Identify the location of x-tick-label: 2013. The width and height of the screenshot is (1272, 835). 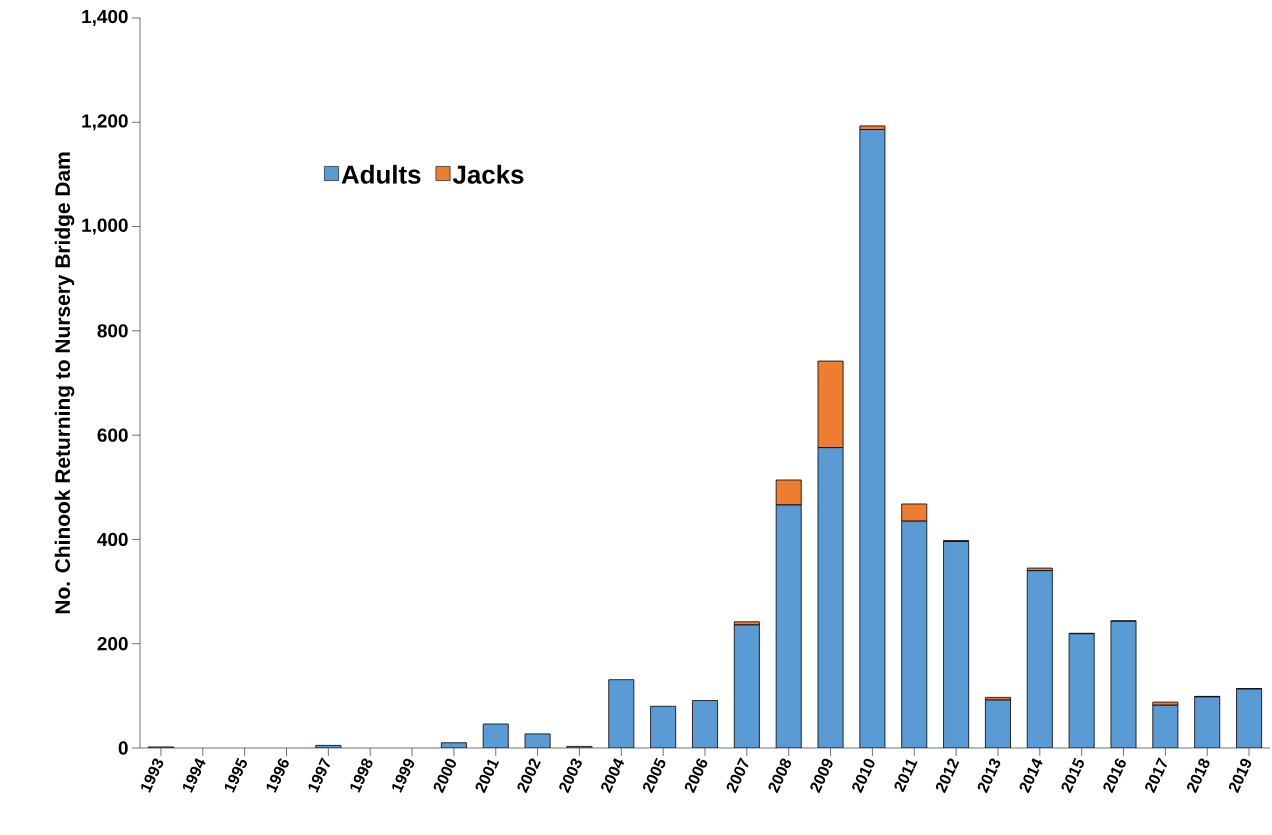
(989, 776).